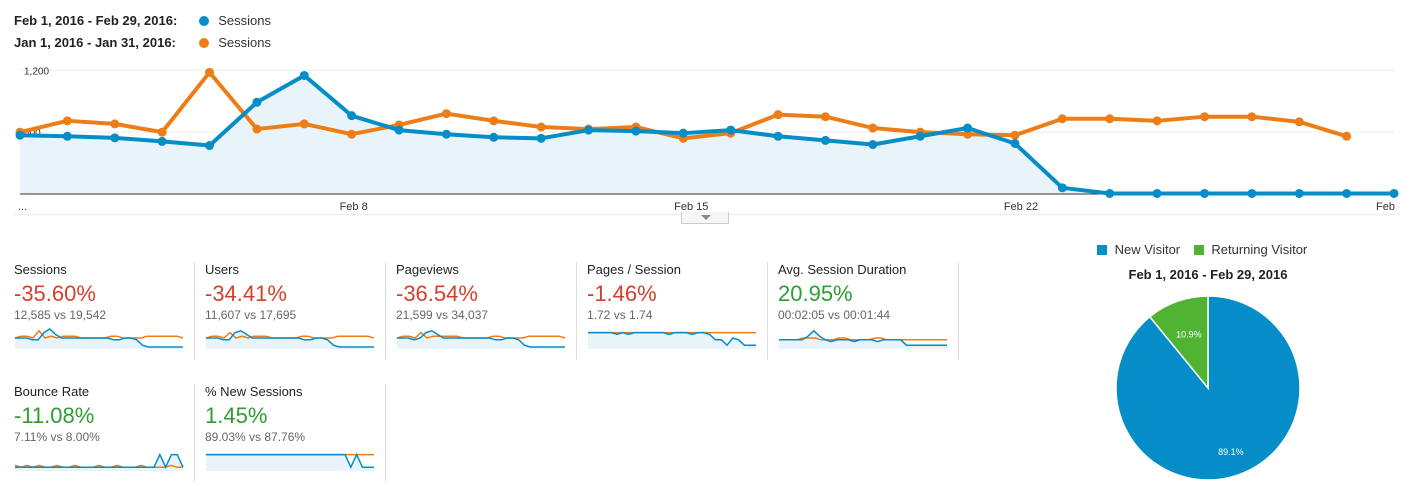 Image resolution: width=1414 pixels, height=486 pixels. I want to click on metric-name: Sessions, so click(40, 269).